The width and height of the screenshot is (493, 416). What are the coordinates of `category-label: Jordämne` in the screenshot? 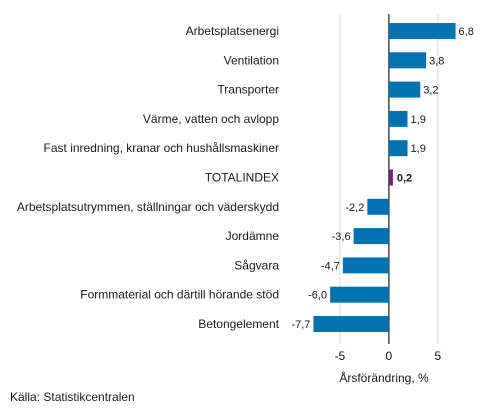 It's located at (253, 236).